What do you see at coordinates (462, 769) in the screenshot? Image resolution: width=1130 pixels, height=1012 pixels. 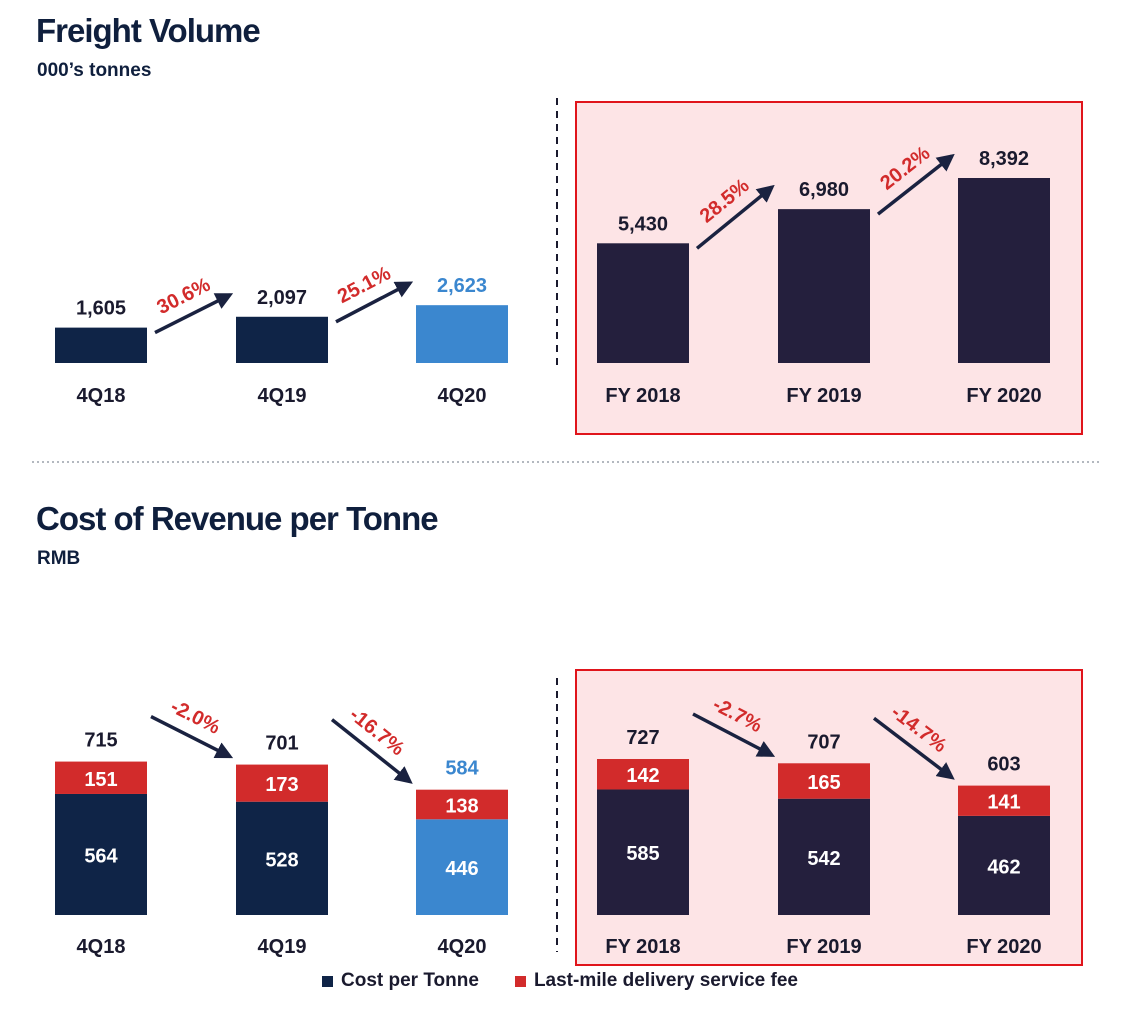 I see `total-label: 584` at bounding box center [462, 769].